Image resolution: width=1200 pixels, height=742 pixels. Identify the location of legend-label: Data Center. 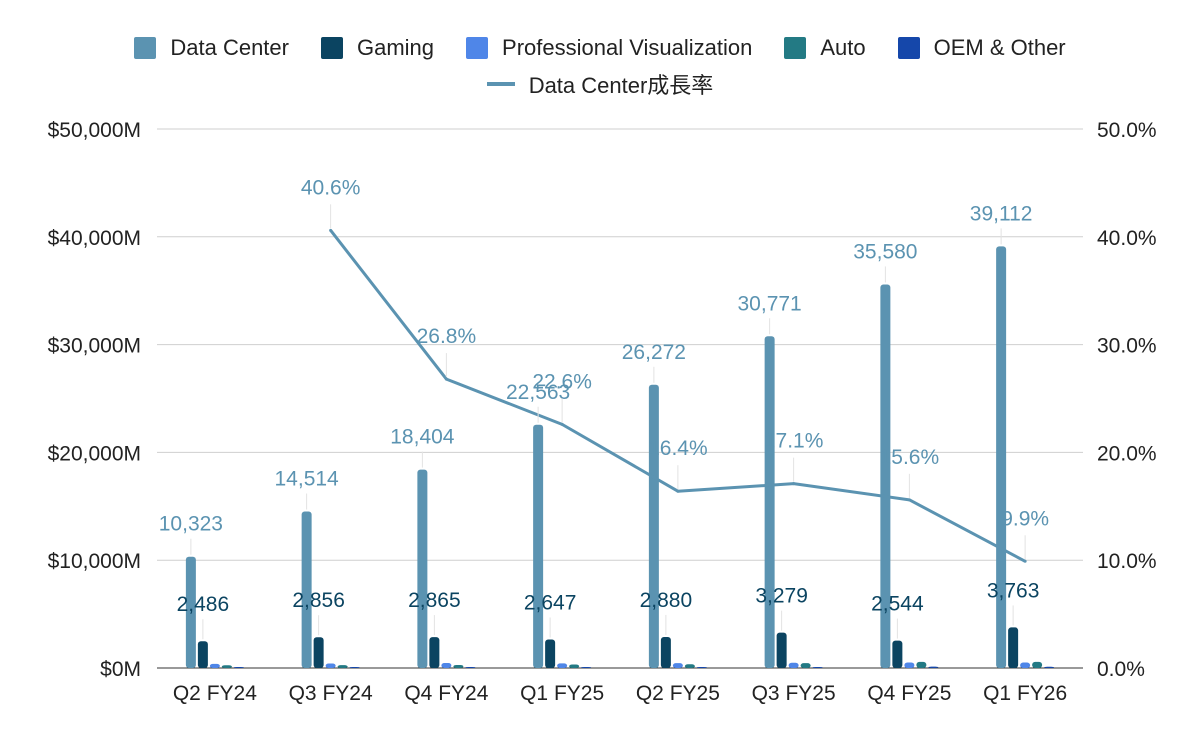
(229, 47).